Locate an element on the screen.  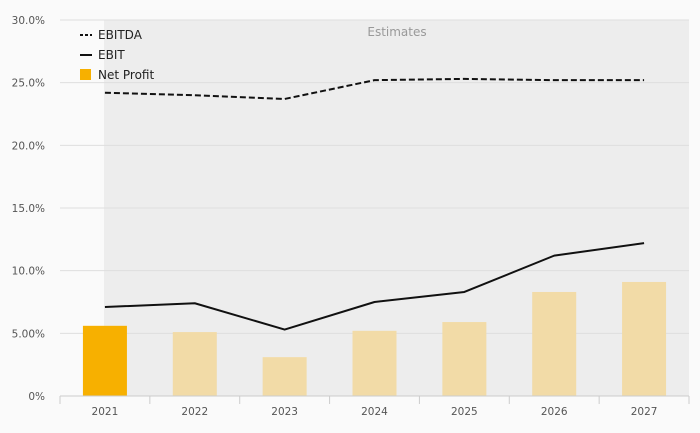
x-tick-label: 2026 is located at coordinates (554, 412).